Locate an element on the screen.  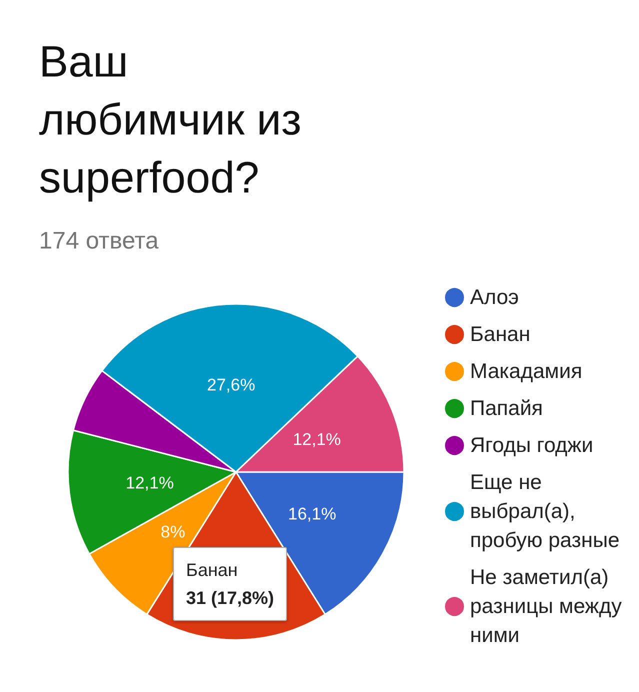
chart-subtitle: 174 ответа is located at coordinates (99, 241).